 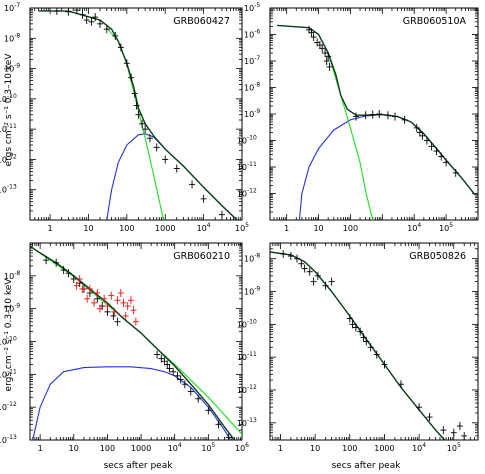 I want to click on x-tick-label: 10, so click(x=315, y=448).